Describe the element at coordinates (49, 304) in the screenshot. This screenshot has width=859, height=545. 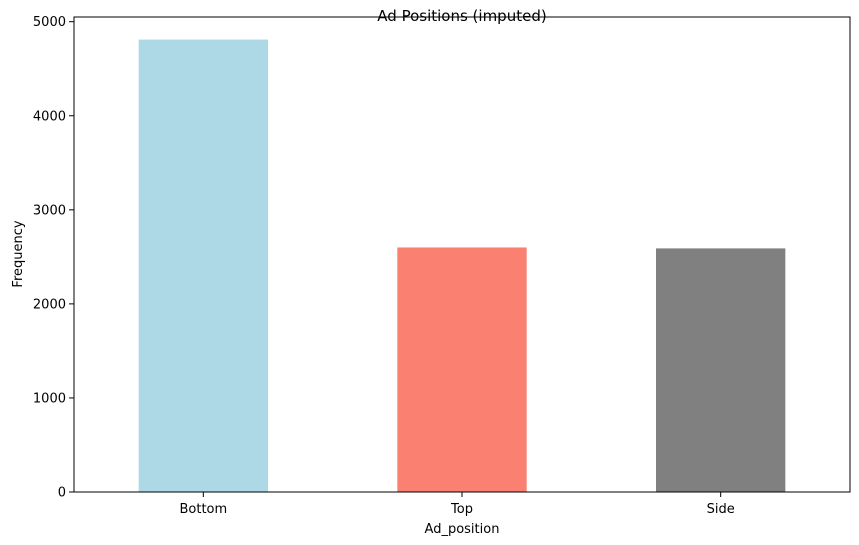
I see `y-tick-label: 2000` at that location.